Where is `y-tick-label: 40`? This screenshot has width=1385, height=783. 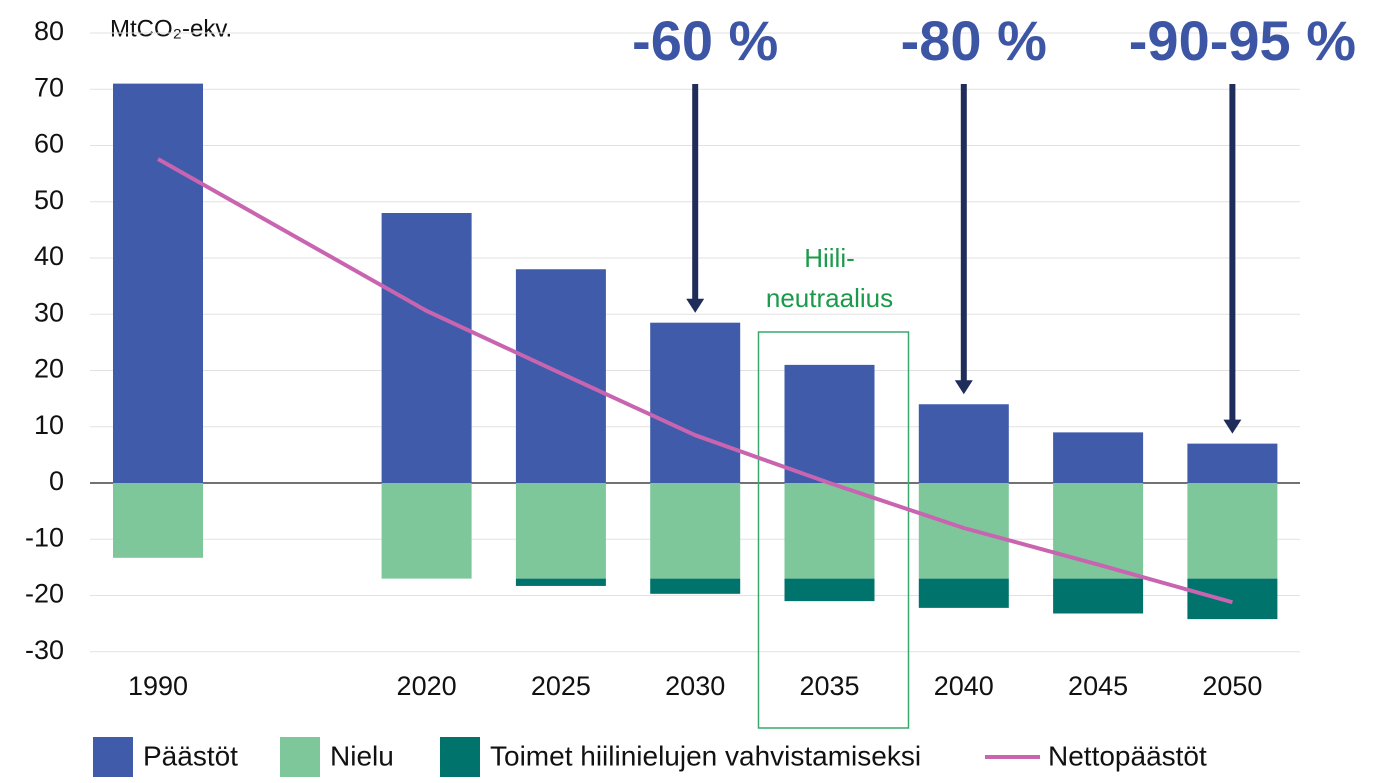 y-tick-label: 40 is located at coordinates (49, 256).